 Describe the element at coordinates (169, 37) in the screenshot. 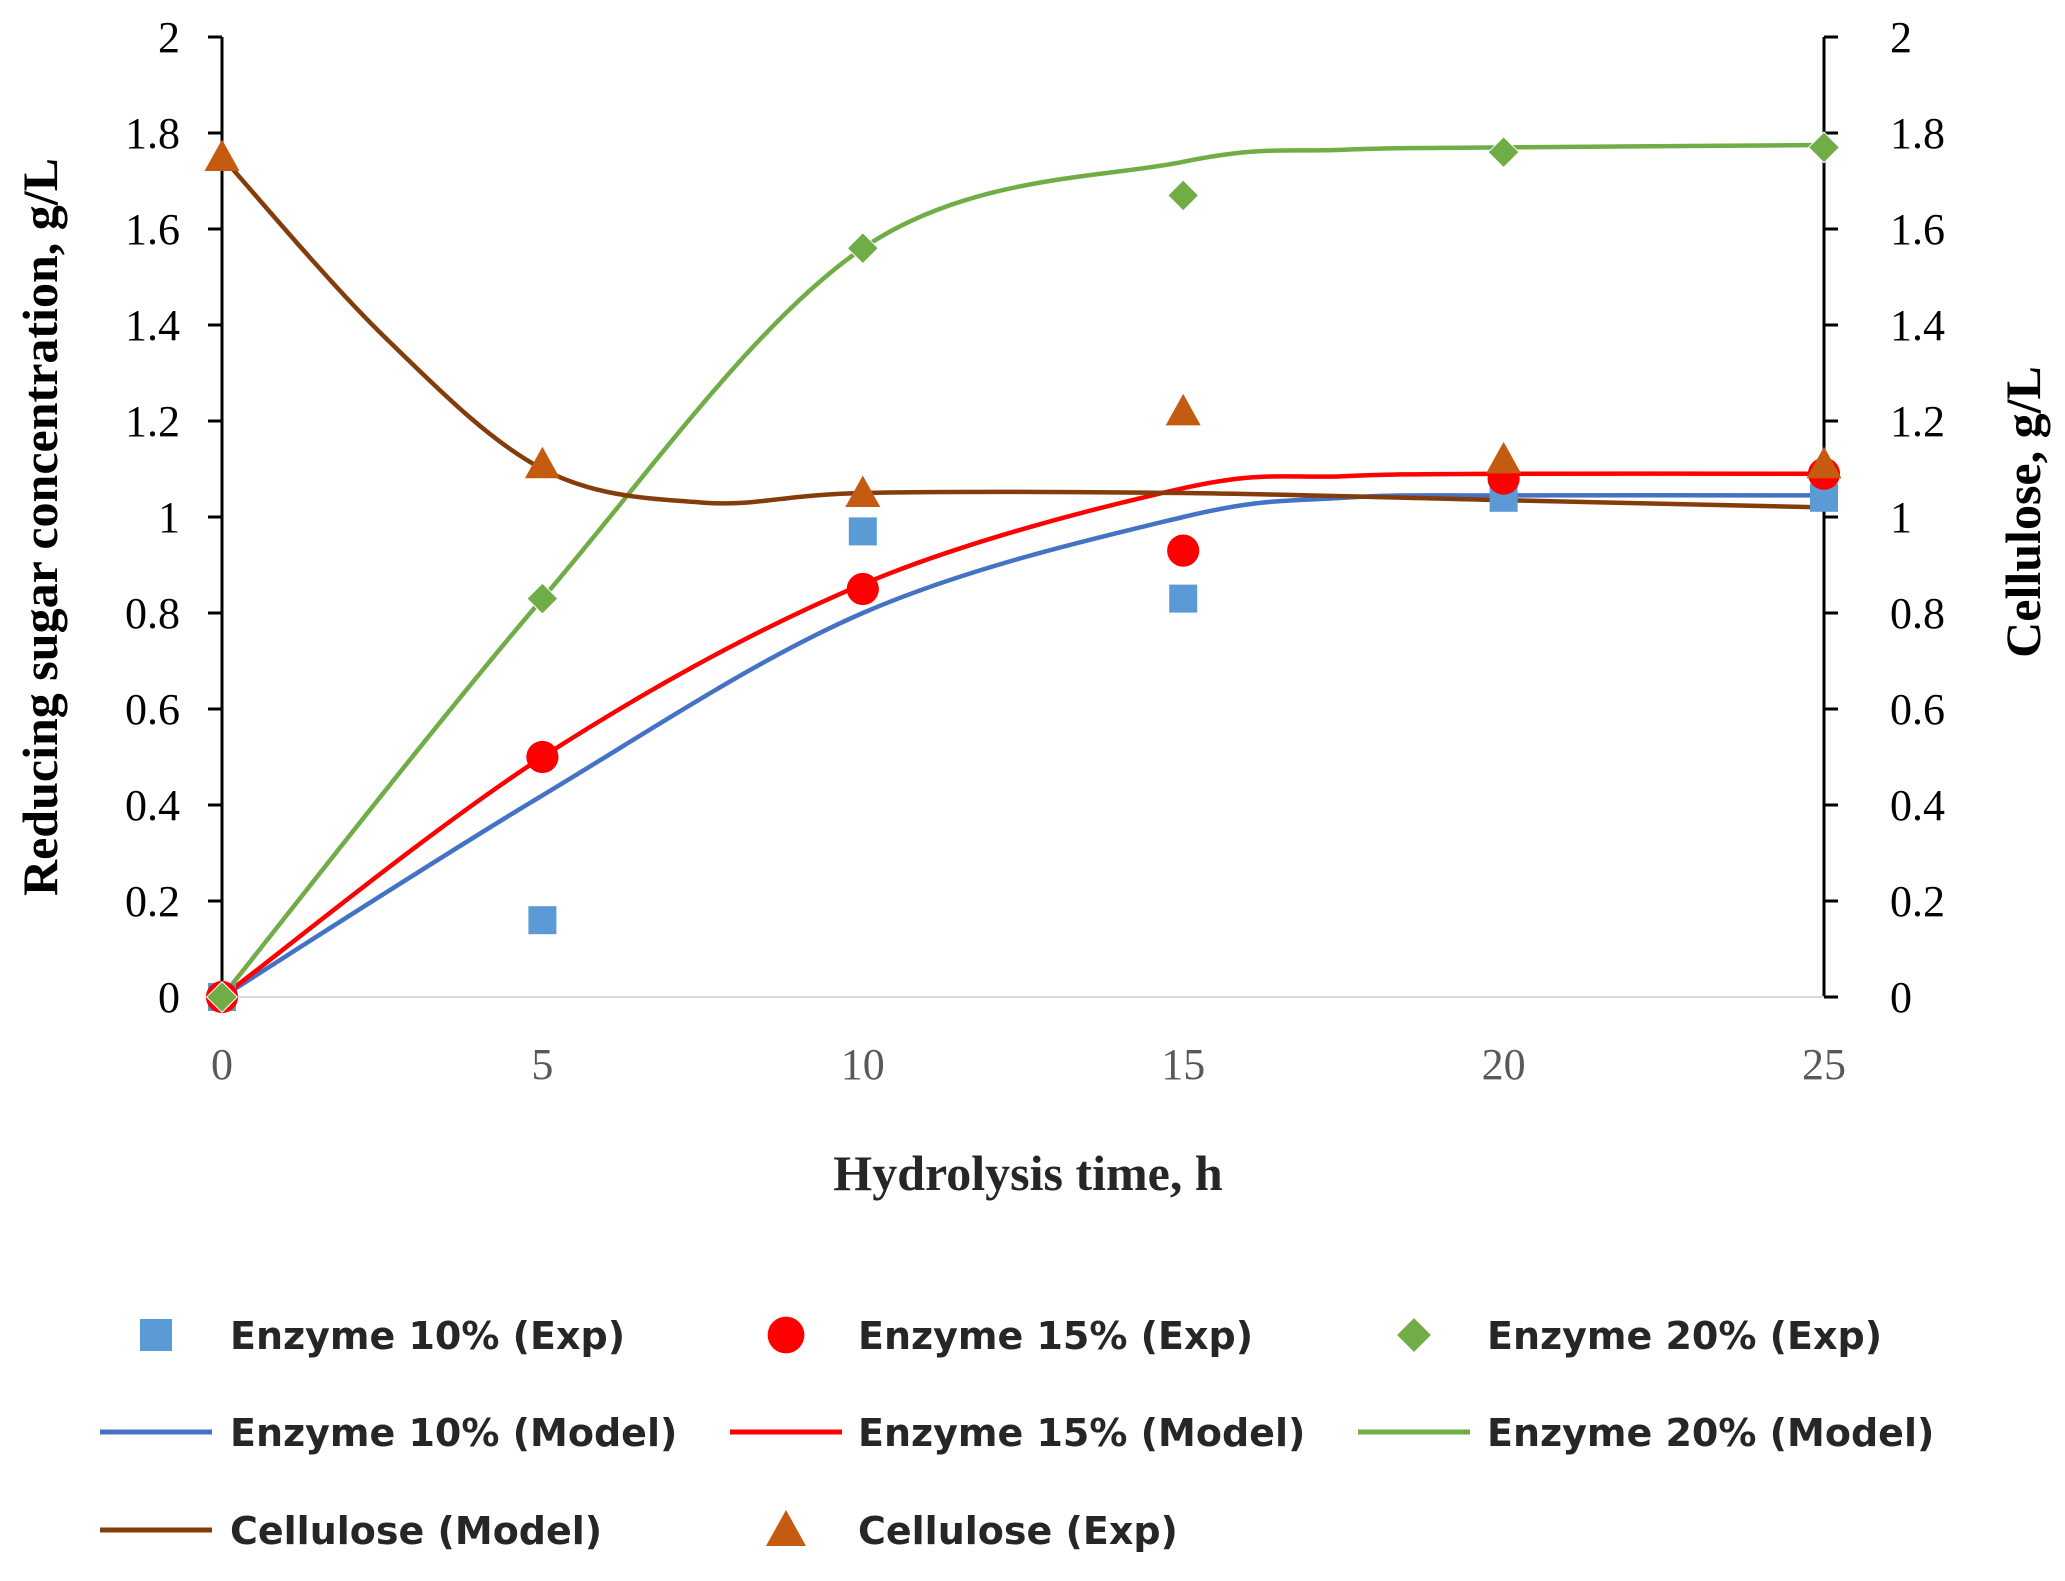

I see `y-tick-label-left: 2` at that location.